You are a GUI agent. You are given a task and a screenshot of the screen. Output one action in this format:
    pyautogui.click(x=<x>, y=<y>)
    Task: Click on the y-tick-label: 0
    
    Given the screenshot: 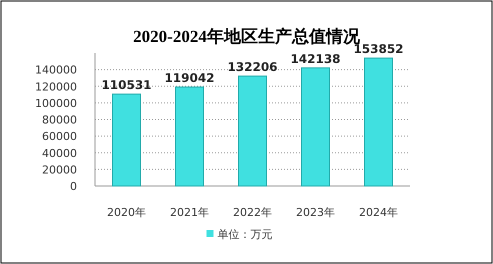 What is the action you would take?
    pyautogui.click(x=73, y=186)
    